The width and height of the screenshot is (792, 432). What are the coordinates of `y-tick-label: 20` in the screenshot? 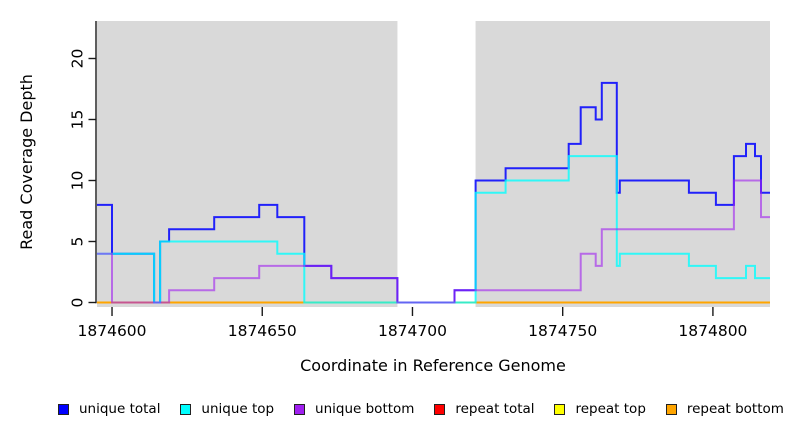 It's located at (78, 59).